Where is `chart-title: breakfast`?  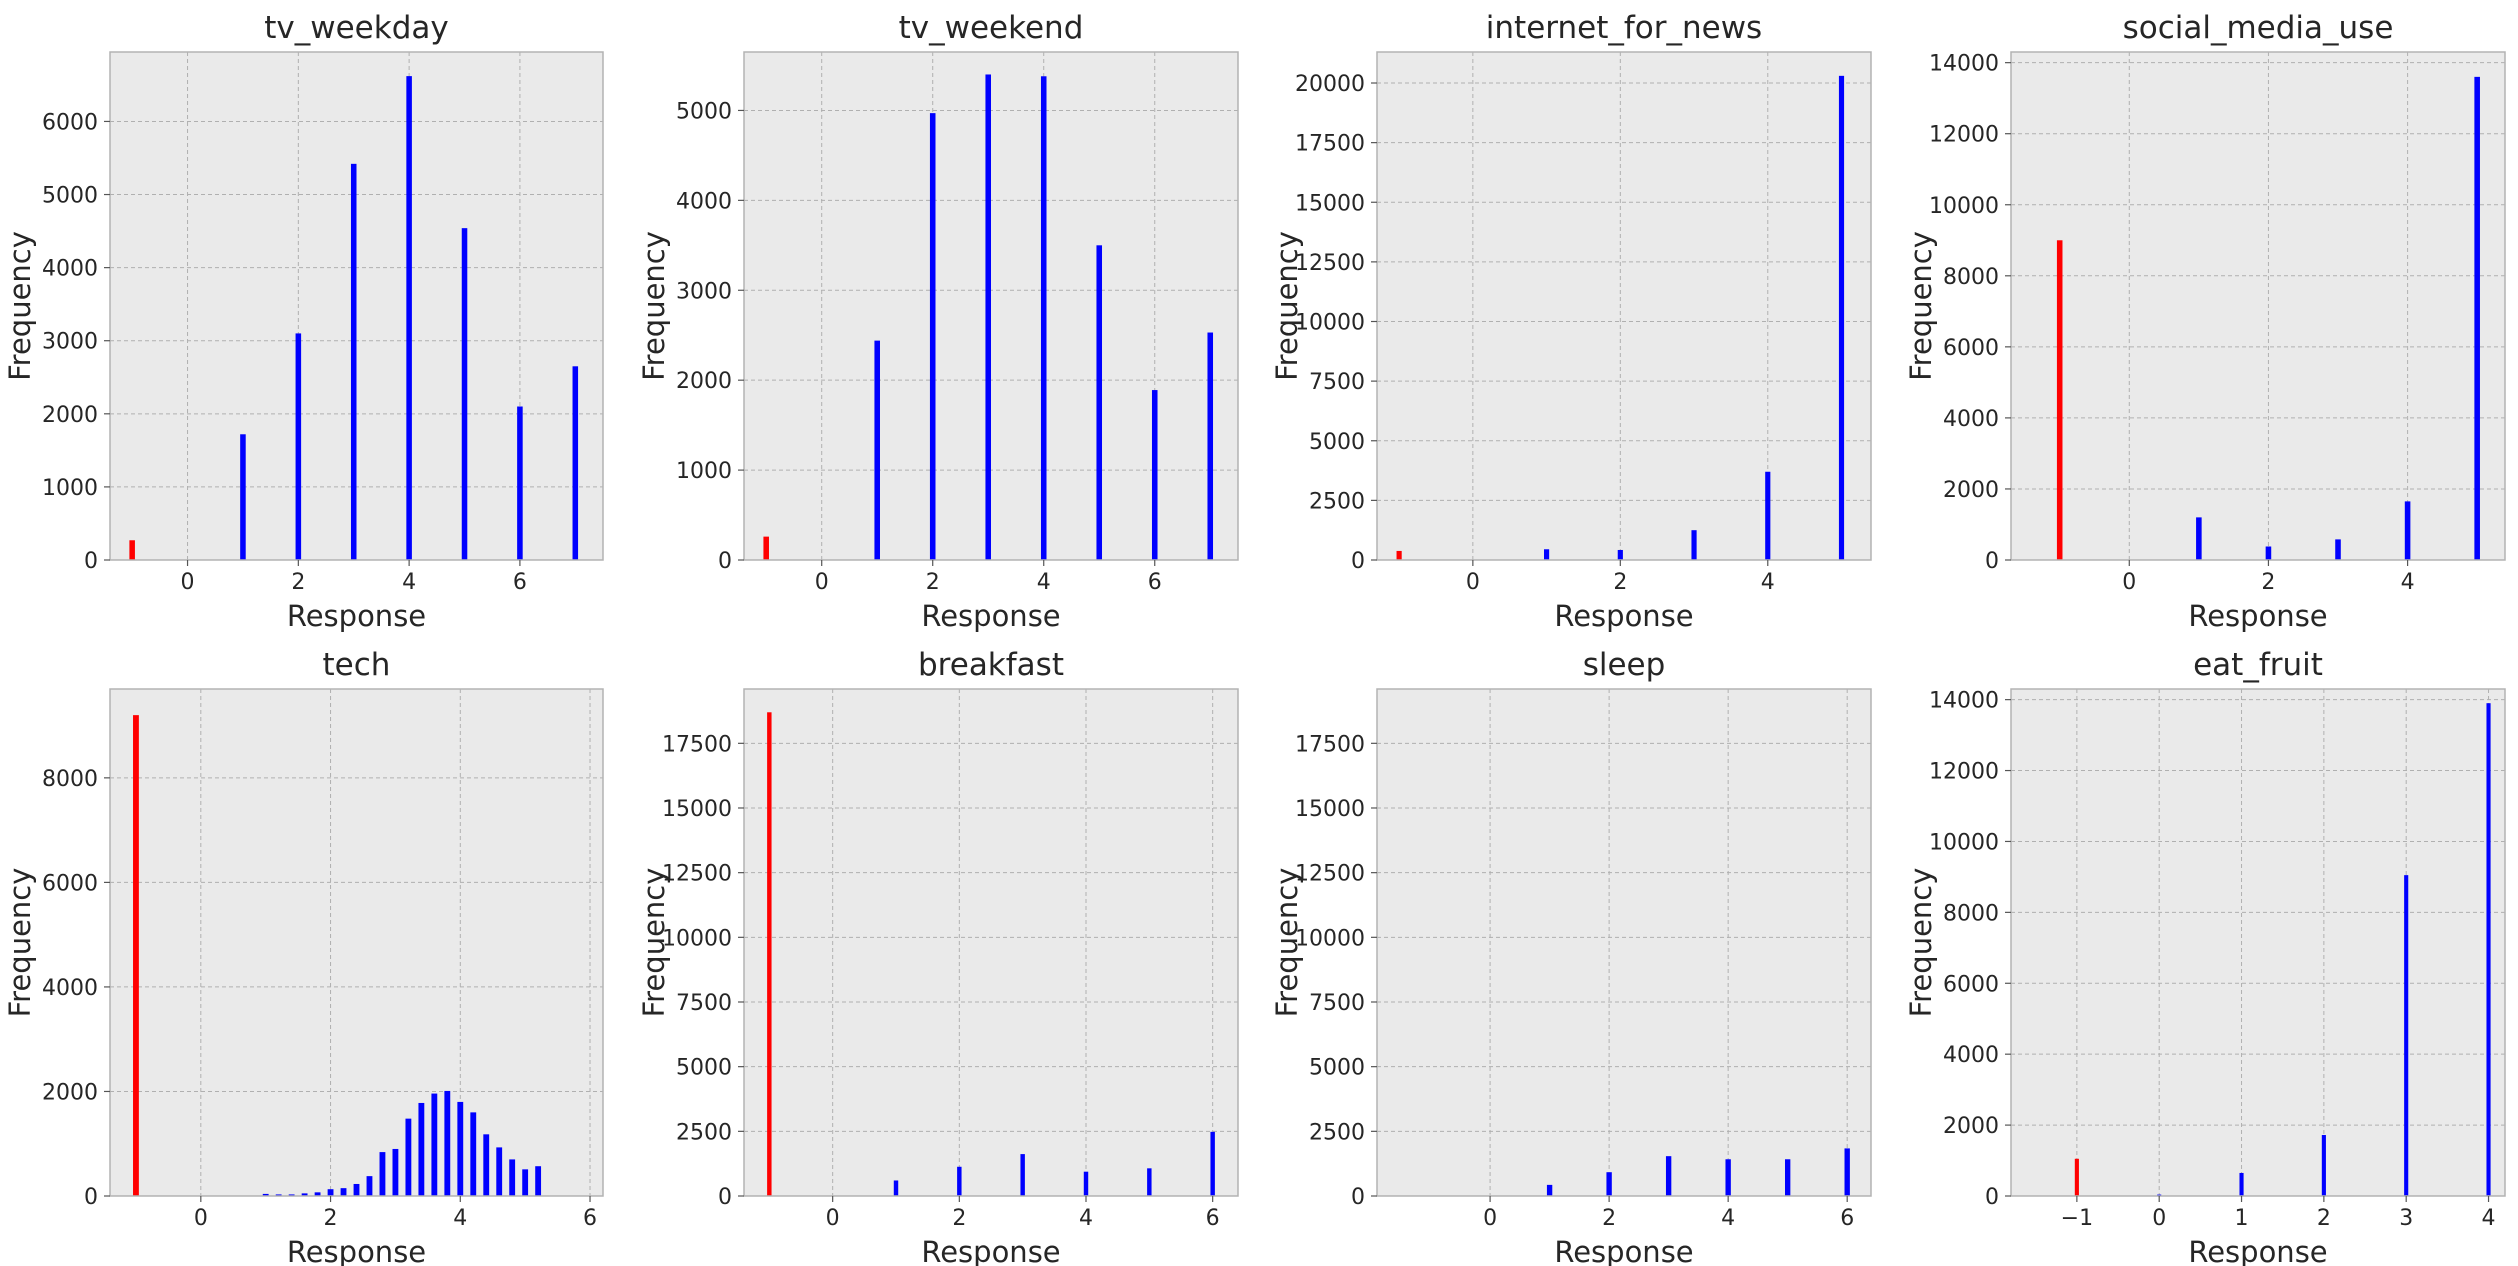
chart-title: breakfast is located at coordinates (991, 665).